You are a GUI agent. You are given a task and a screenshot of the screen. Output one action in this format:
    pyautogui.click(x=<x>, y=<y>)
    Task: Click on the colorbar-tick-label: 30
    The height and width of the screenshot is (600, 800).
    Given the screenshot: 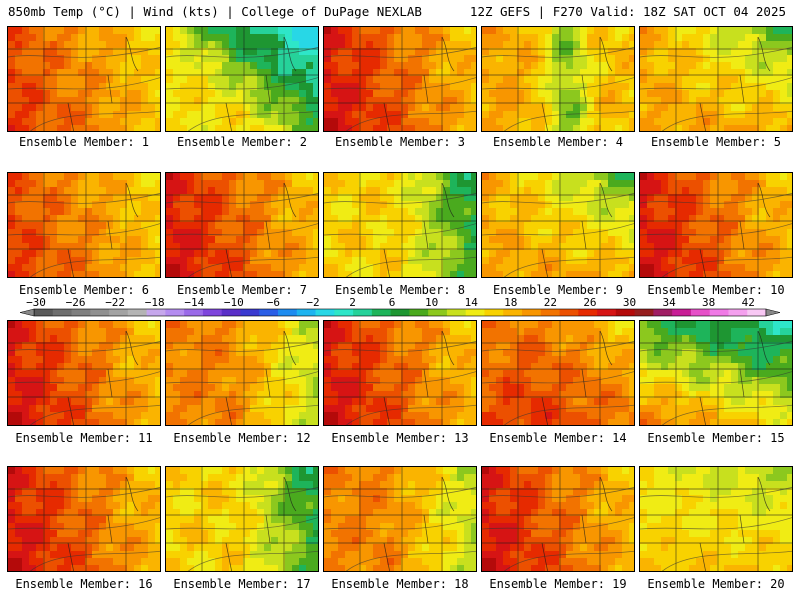 What is the action you would take?
    pyautogui.click(x=629, y=302)
    